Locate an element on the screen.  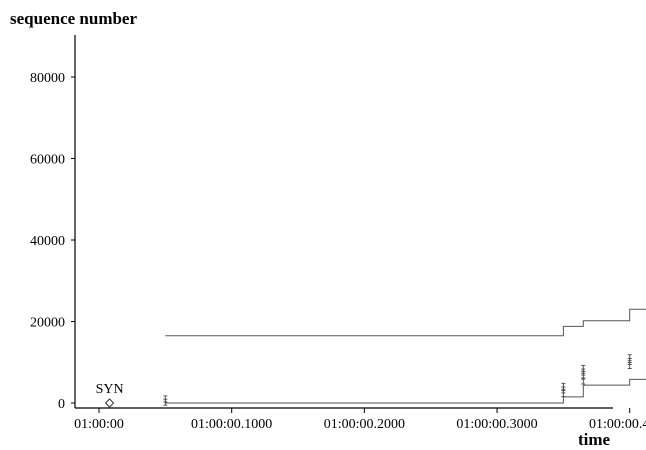
segment-markers is located at coordinates (397, 380).